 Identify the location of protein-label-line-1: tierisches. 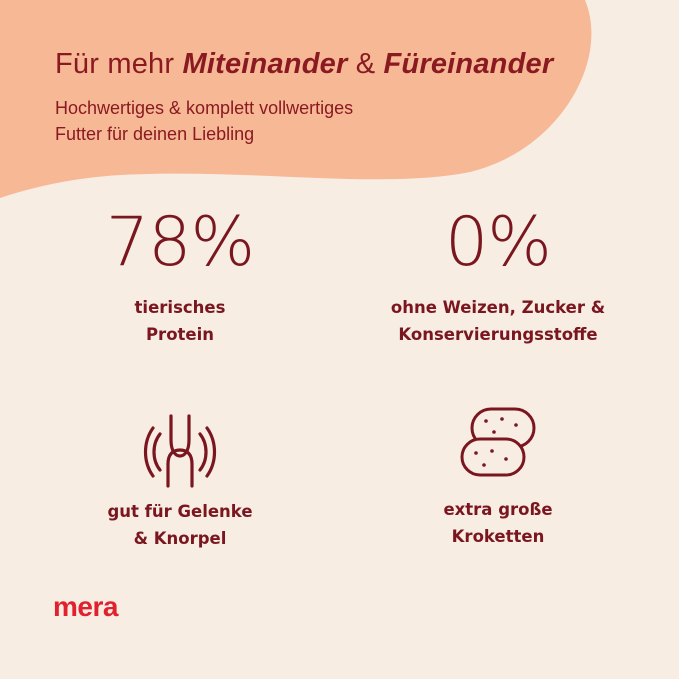
(180, 307).